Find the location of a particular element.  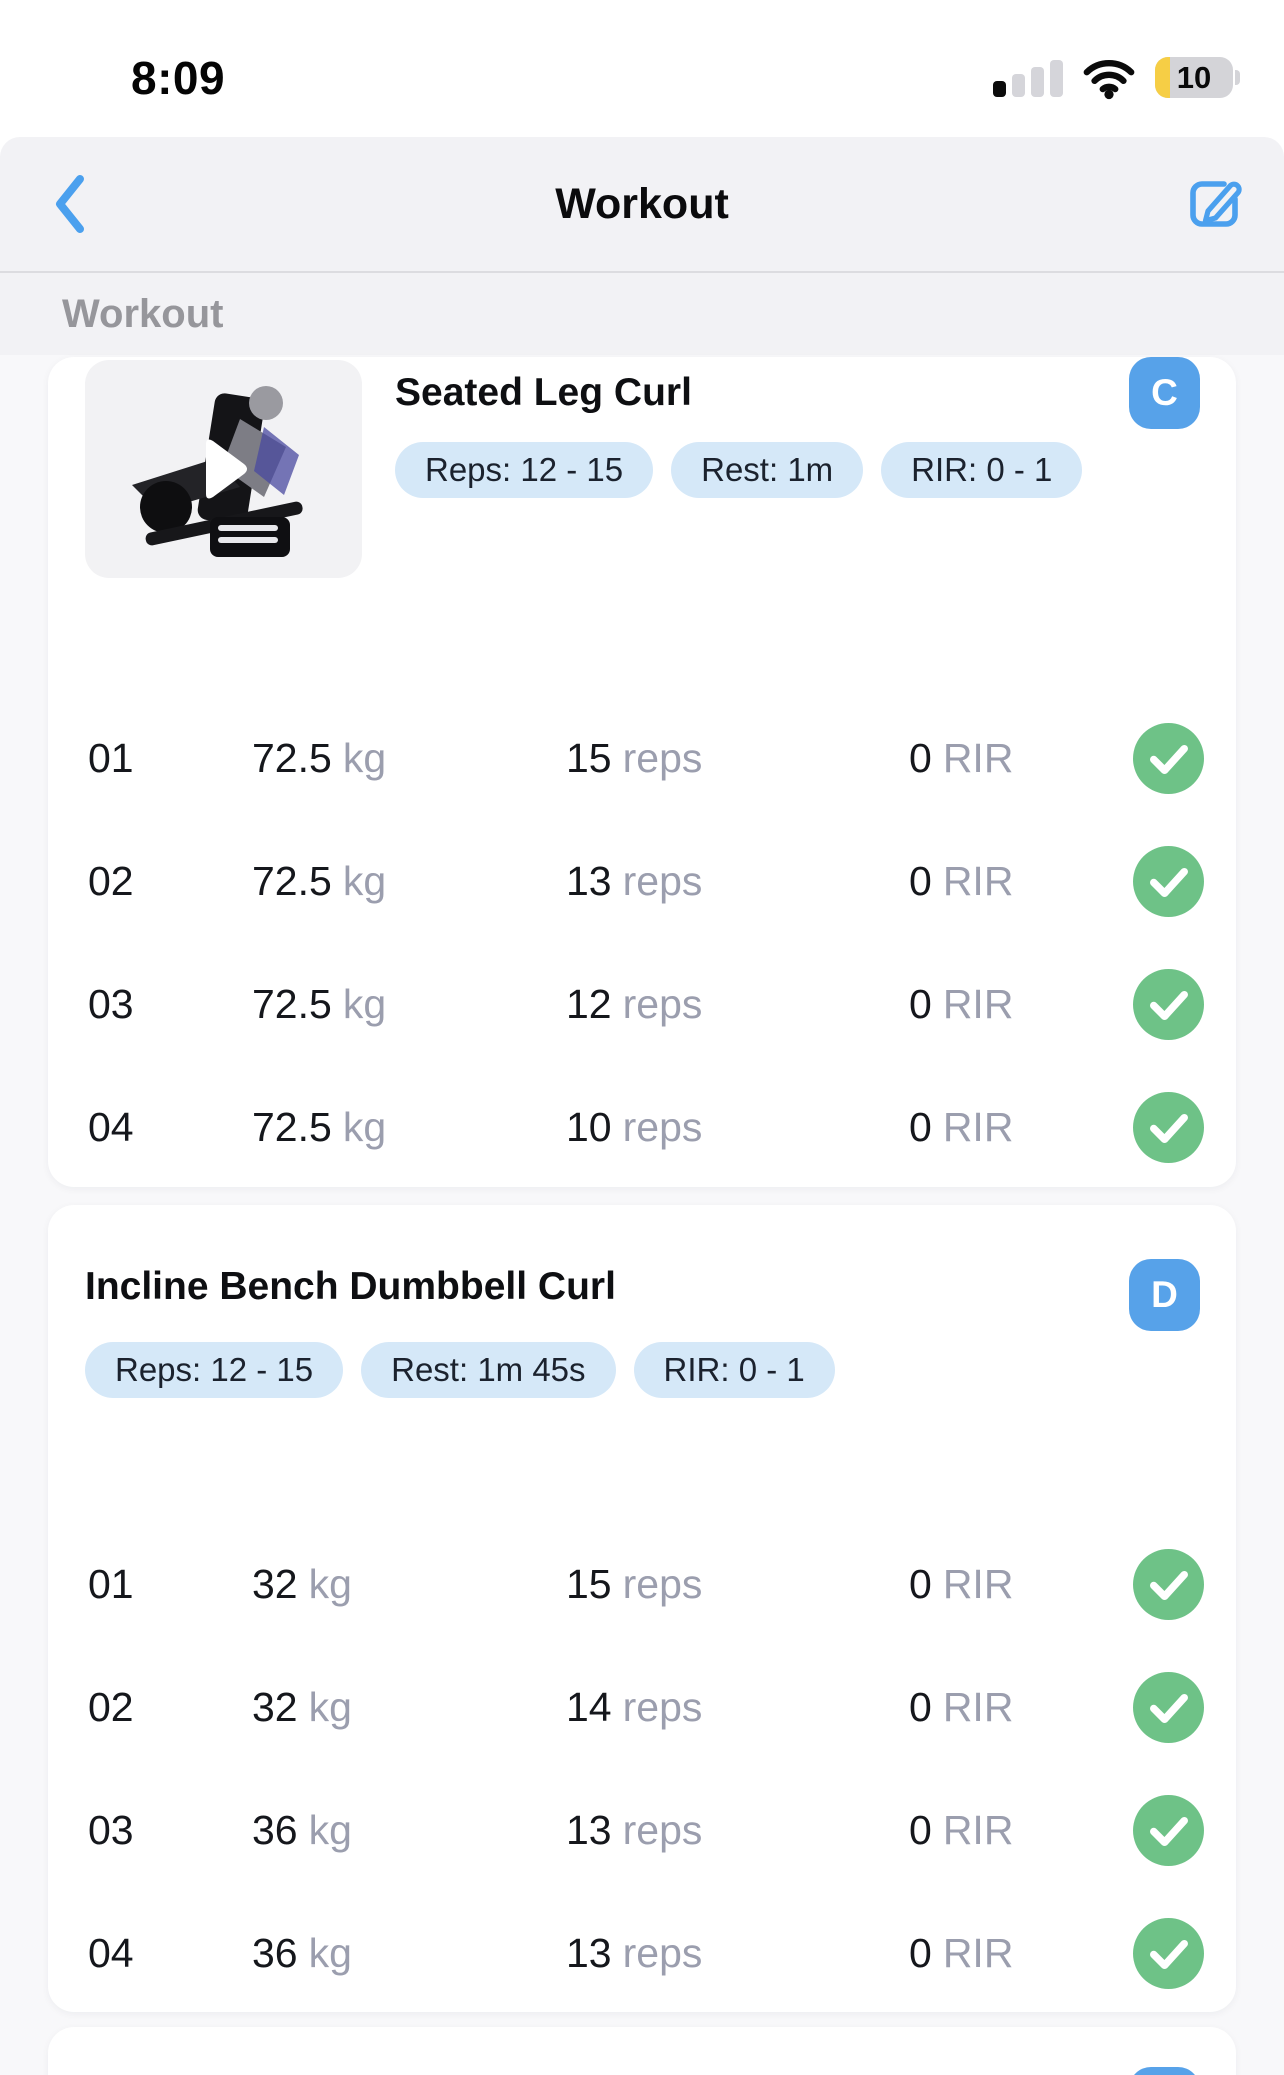

status-time: 8:09 is located at coordinates (178, 77).